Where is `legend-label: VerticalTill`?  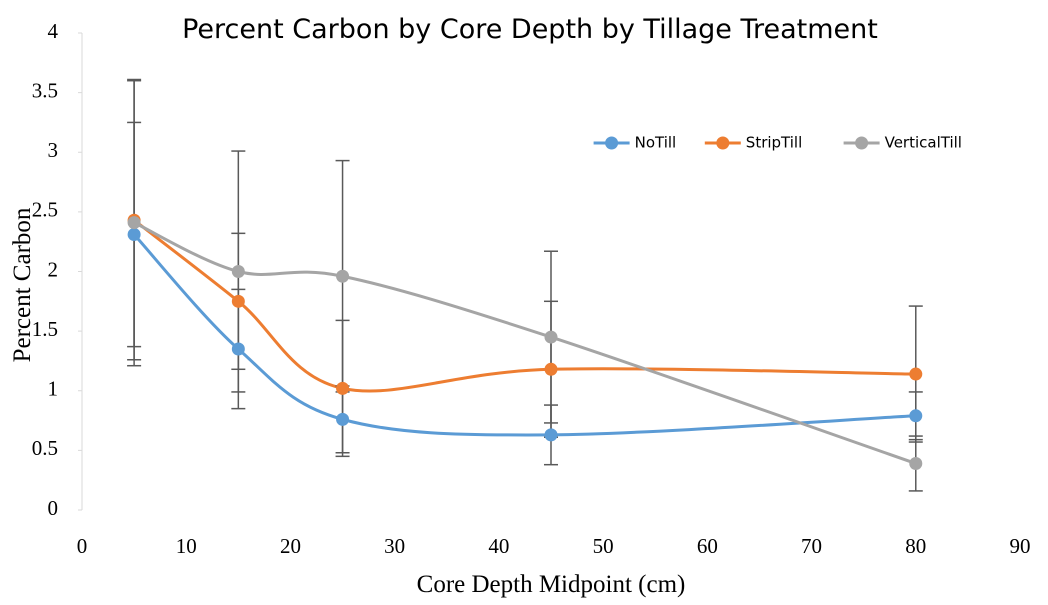 legend-label: VerticalTill is located at coordinates (923, 143).